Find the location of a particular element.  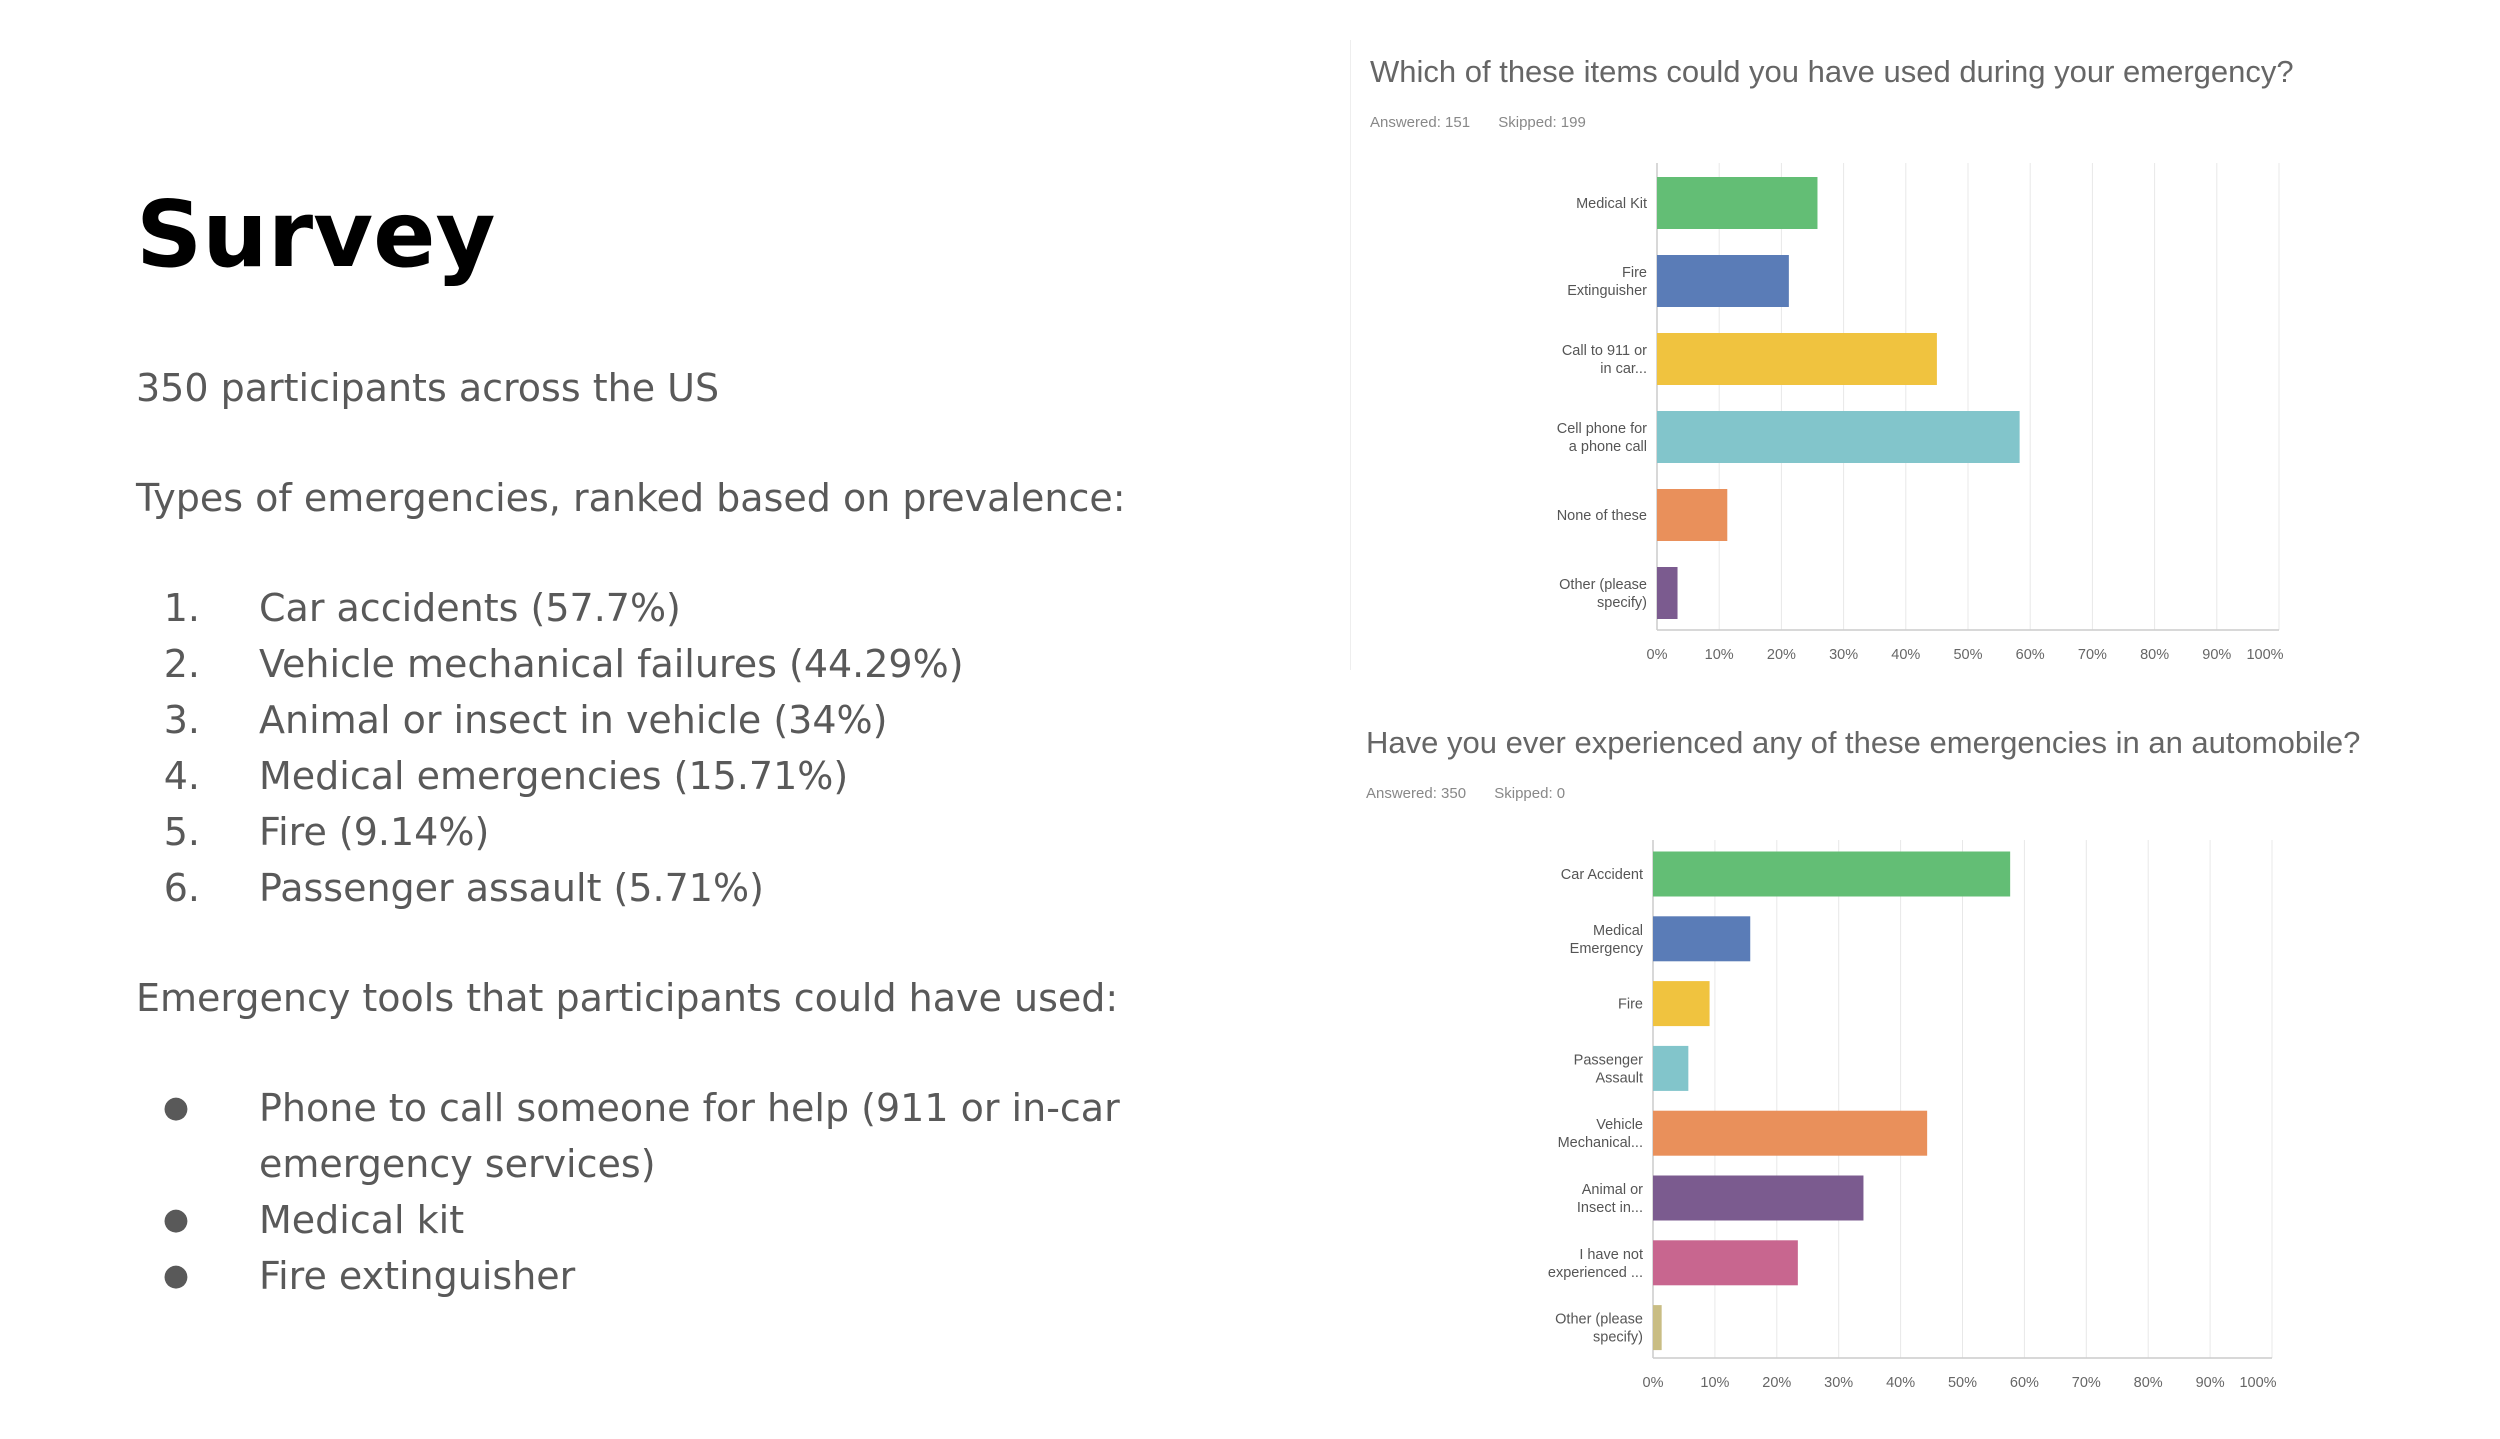

list-item-text: Animal or insect in vehicle (34%) is located at coordinates (573, 720).